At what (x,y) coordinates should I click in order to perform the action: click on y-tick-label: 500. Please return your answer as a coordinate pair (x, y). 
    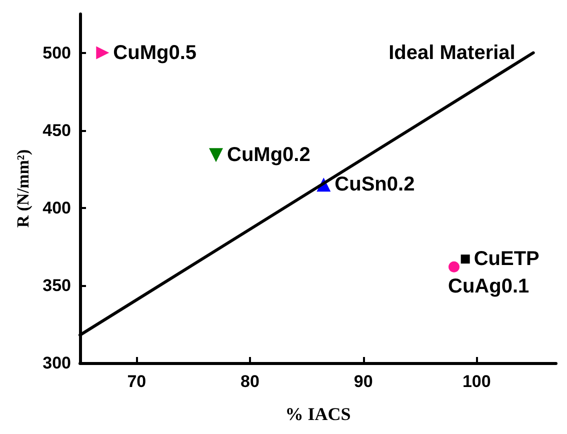
    Looking at the image, I should click on (56, 52).